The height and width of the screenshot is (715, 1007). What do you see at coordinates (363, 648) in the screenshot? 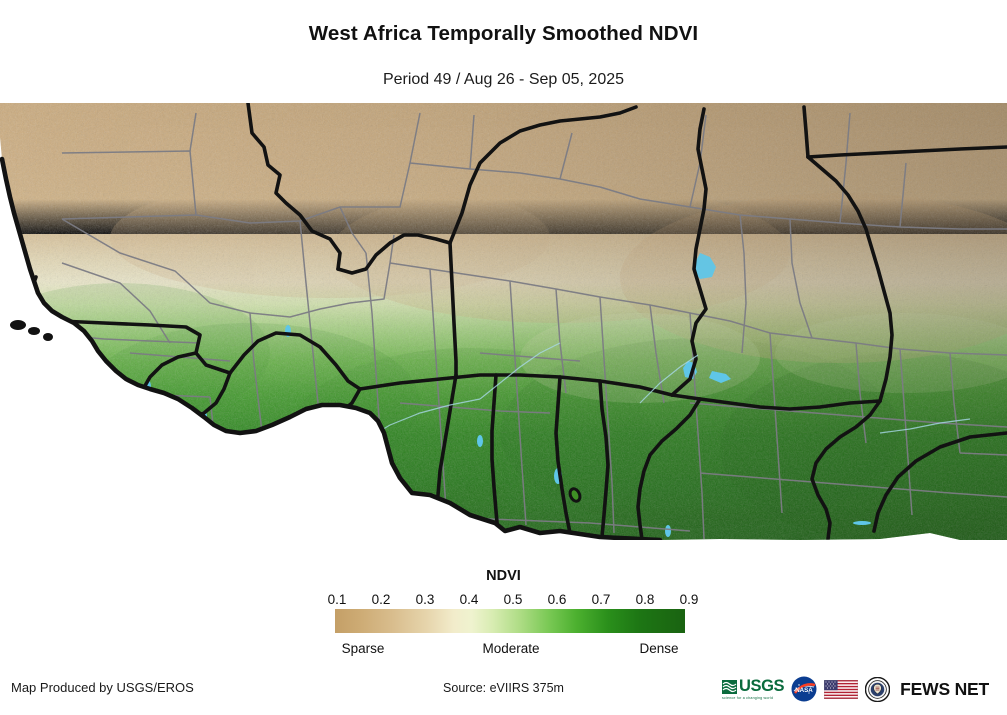
I see `legend-category-sparse: Sparse` at bounding box center [363, 648].